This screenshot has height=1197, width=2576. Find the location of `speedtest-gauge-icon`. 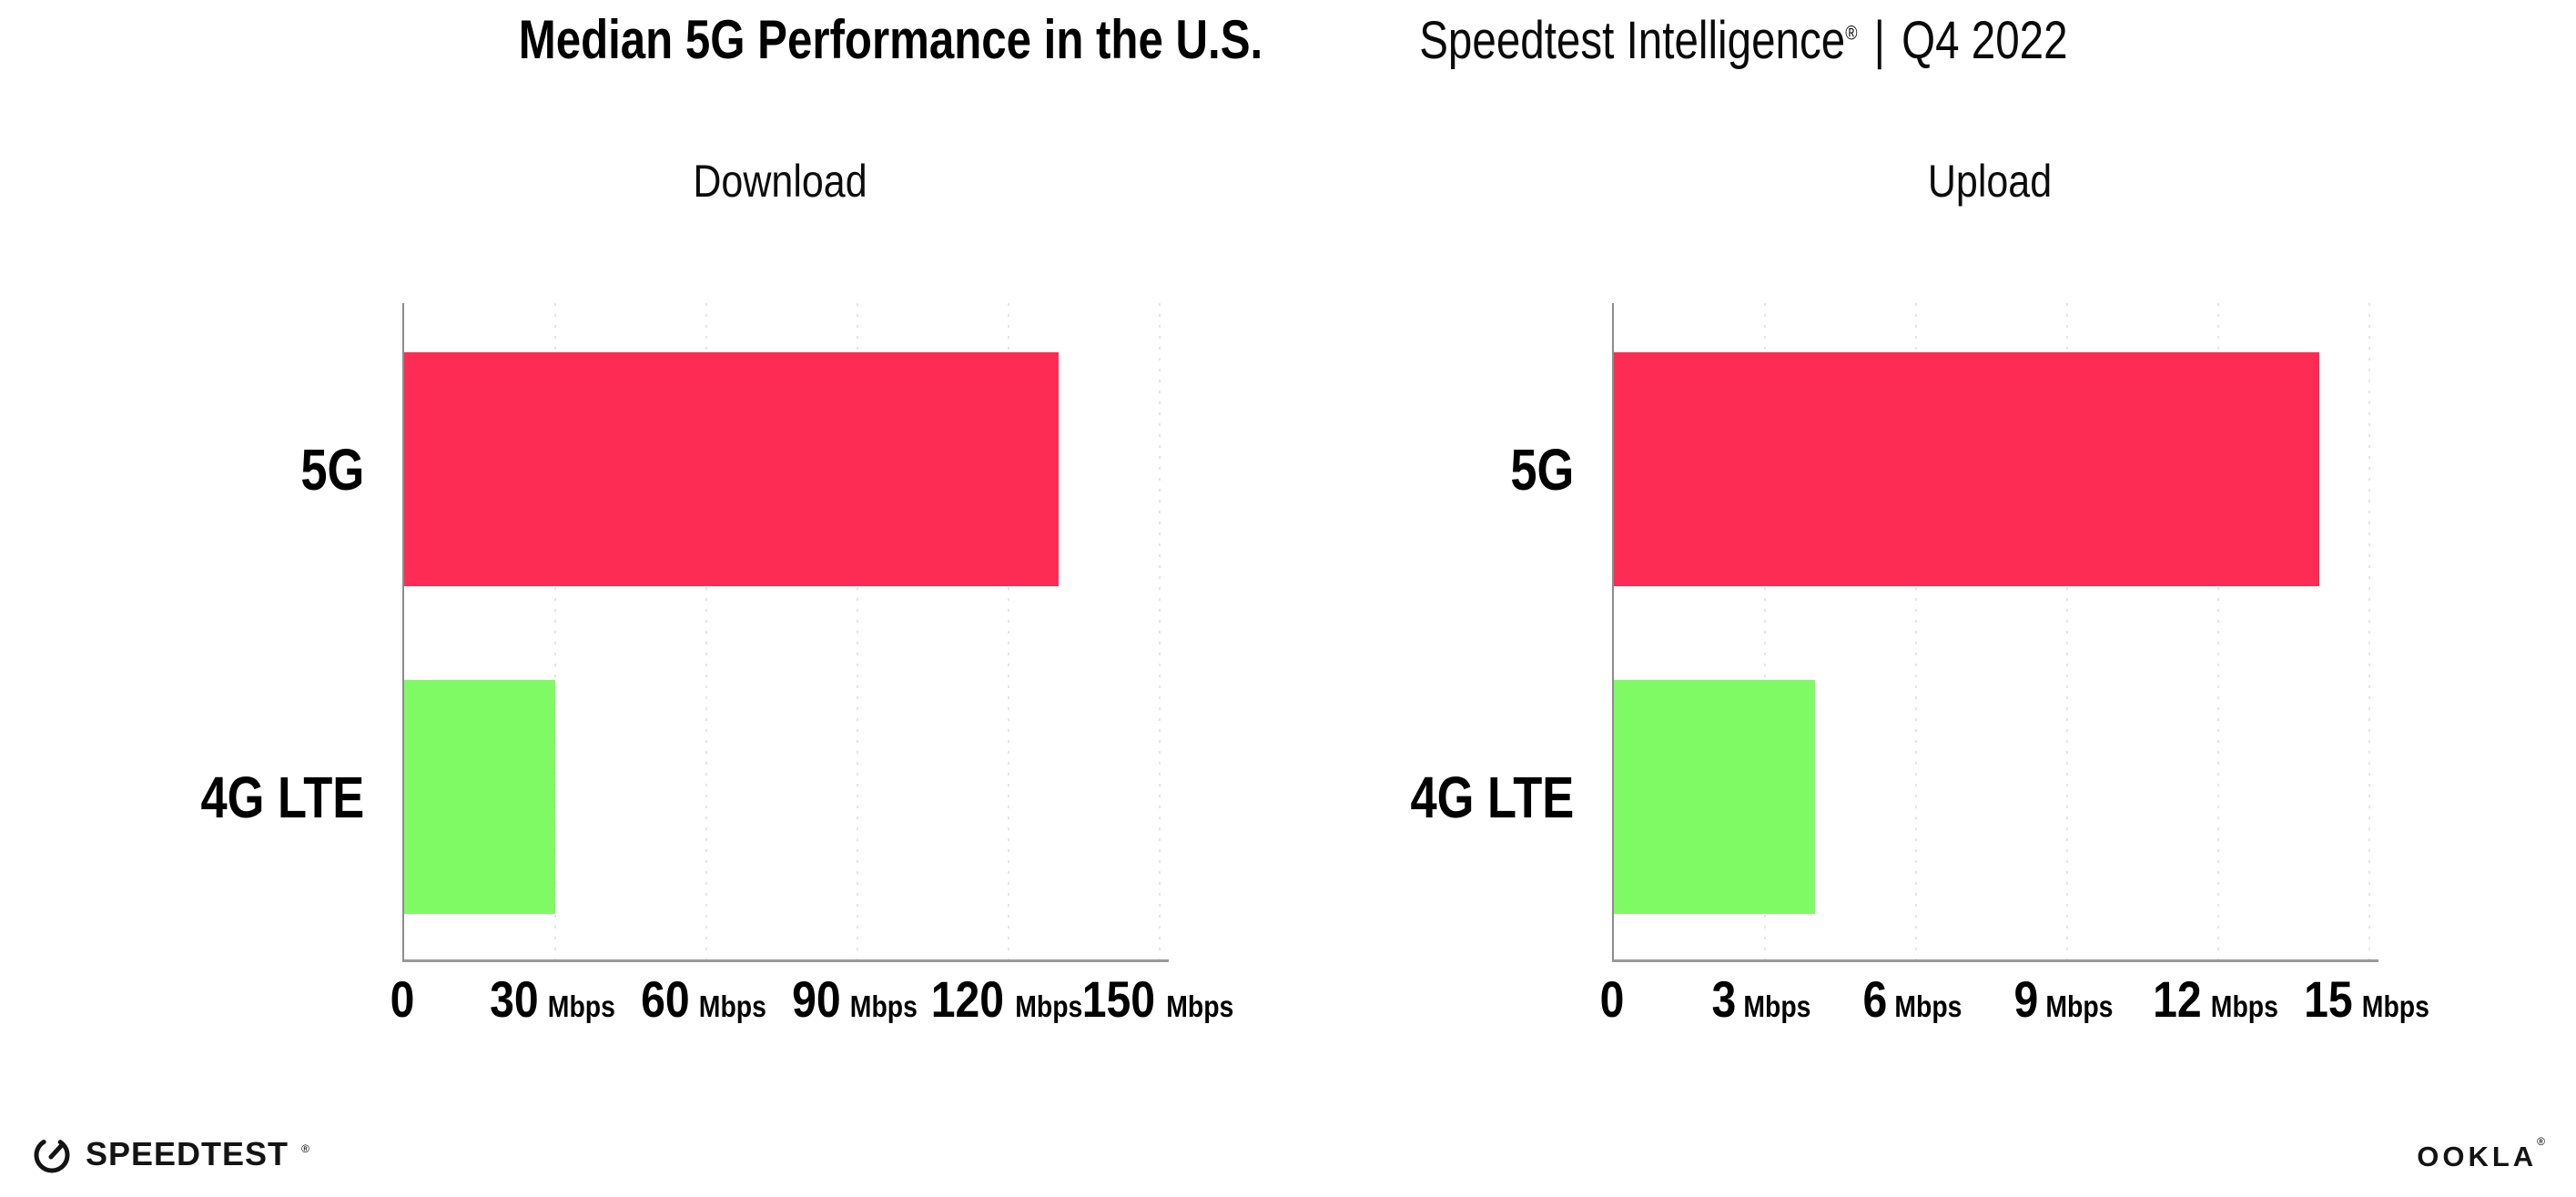

speedtest-gauge-icon is located at coordinates (52, 1155).